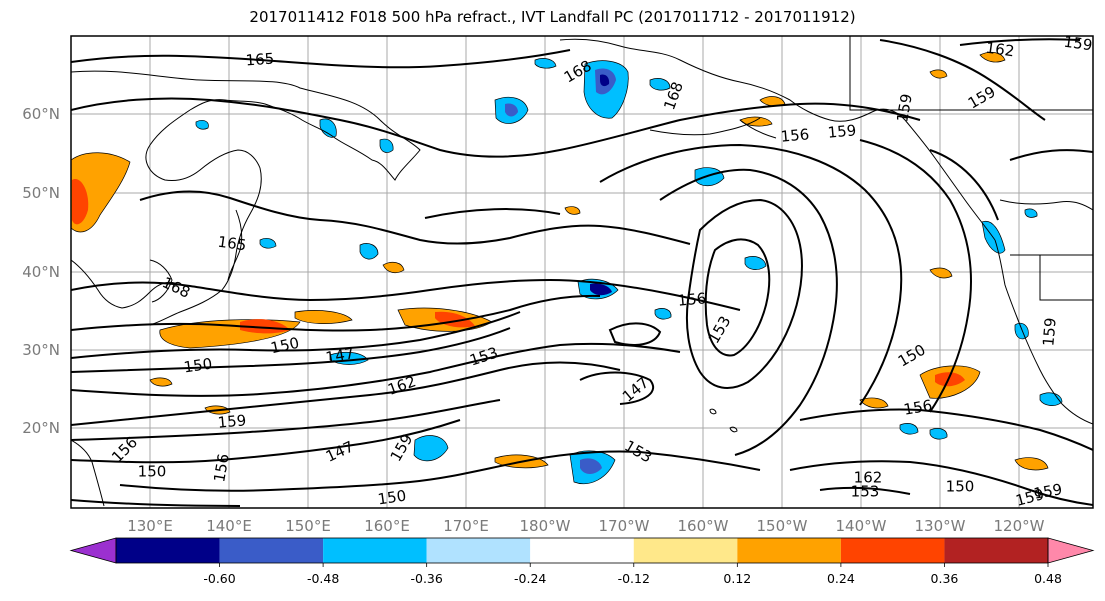 Image resolution: width=1105 pixels, height=601 pixels. Describe the element at coordinates (545, 526) in the screenshot. I see `lon-tick-label: 180°W` at that location.